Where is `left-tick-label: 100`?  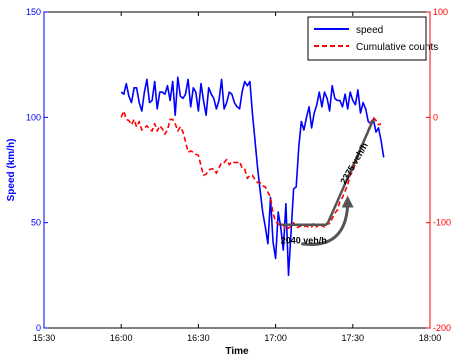
left-tick-label: 100 is located at coordinates (33, 117).